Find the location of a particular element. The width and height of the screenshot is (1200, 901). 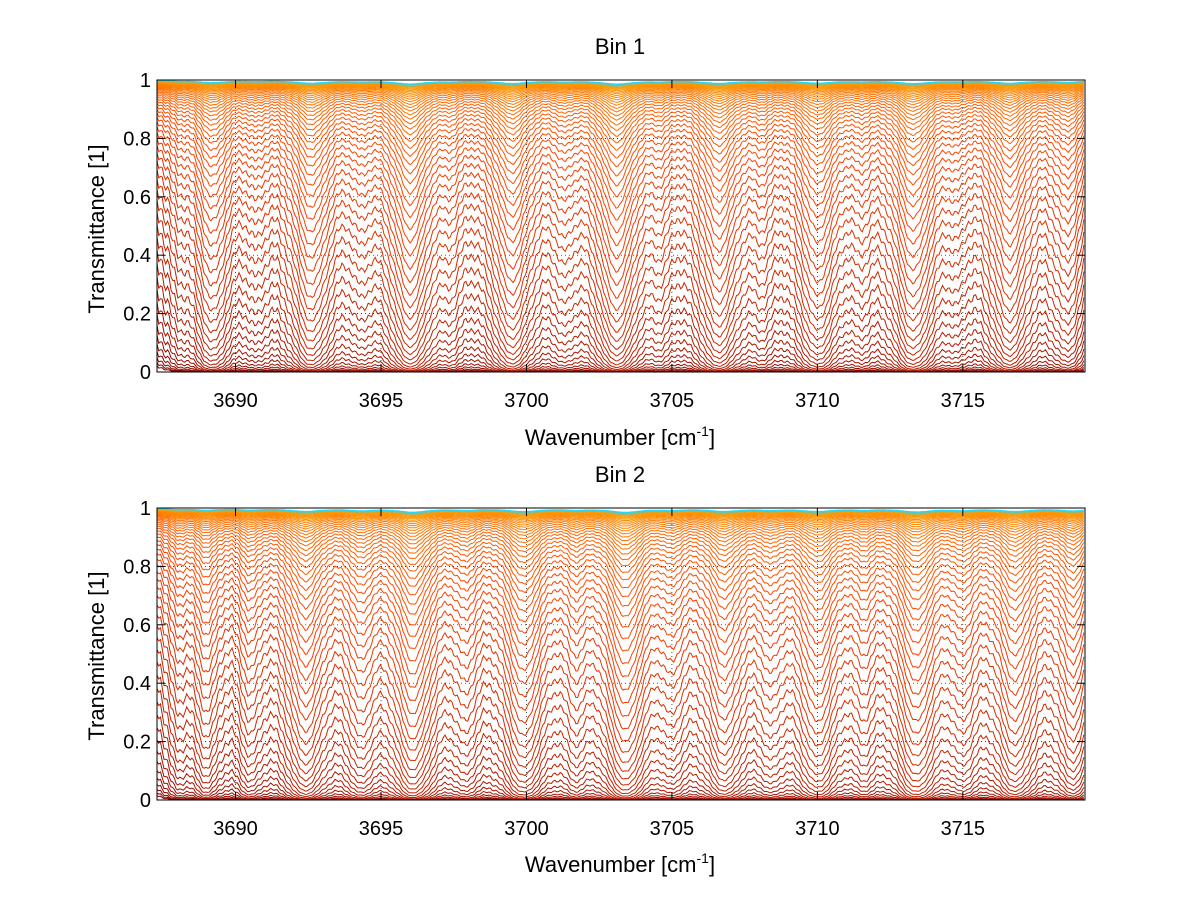

x-tick-label: 3715 is located at coordinates (963, 401).